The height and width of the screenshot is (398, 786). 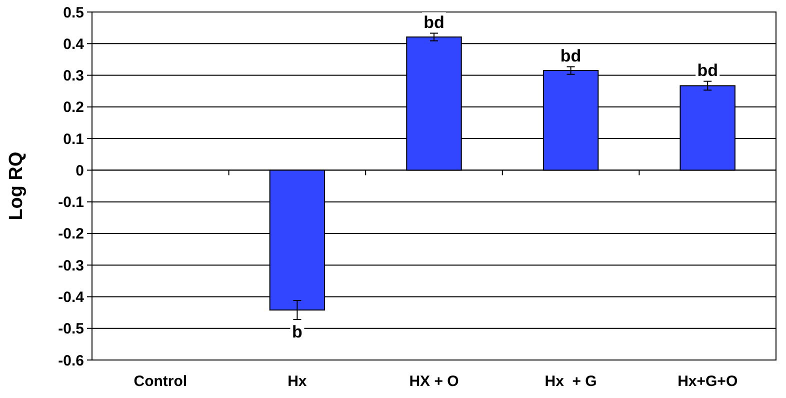 I want to click on y-tick-label: 0.3, so click(x=73, y=76).